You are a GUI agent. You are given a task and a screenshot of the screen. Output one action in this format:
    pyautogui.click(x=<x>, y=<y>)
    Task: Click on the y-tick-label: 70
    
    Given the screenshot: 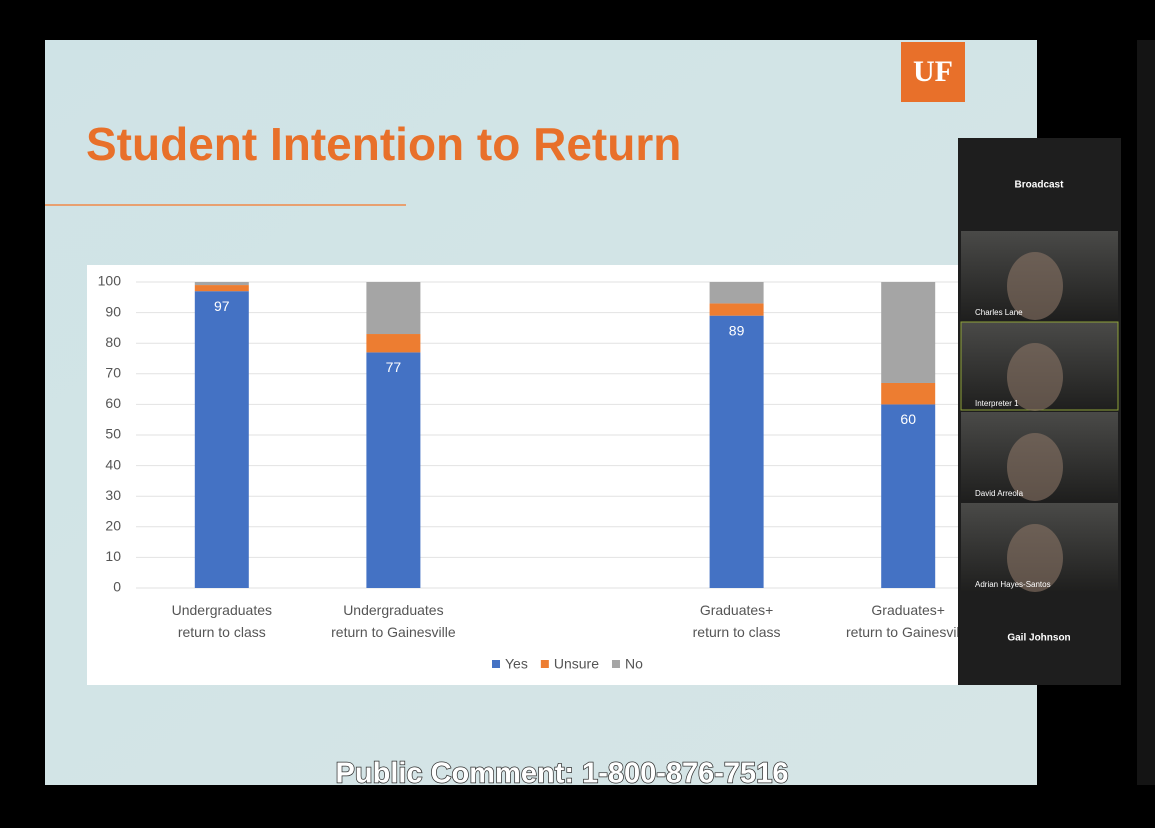 What is the action you would take?
    pyautogui.click(x=113, y=373)
    